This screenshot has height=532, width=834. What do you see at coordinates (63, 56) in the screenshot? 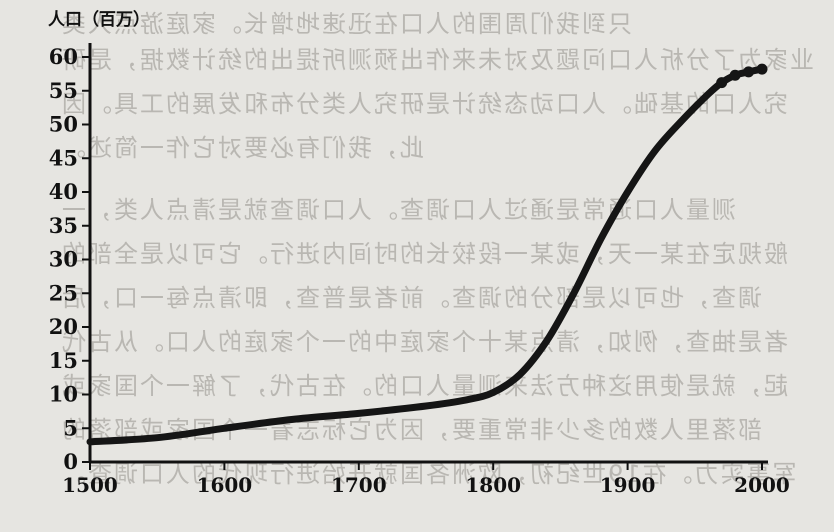
I see `y-tick-label: 60` at bounding box center [63, 56].